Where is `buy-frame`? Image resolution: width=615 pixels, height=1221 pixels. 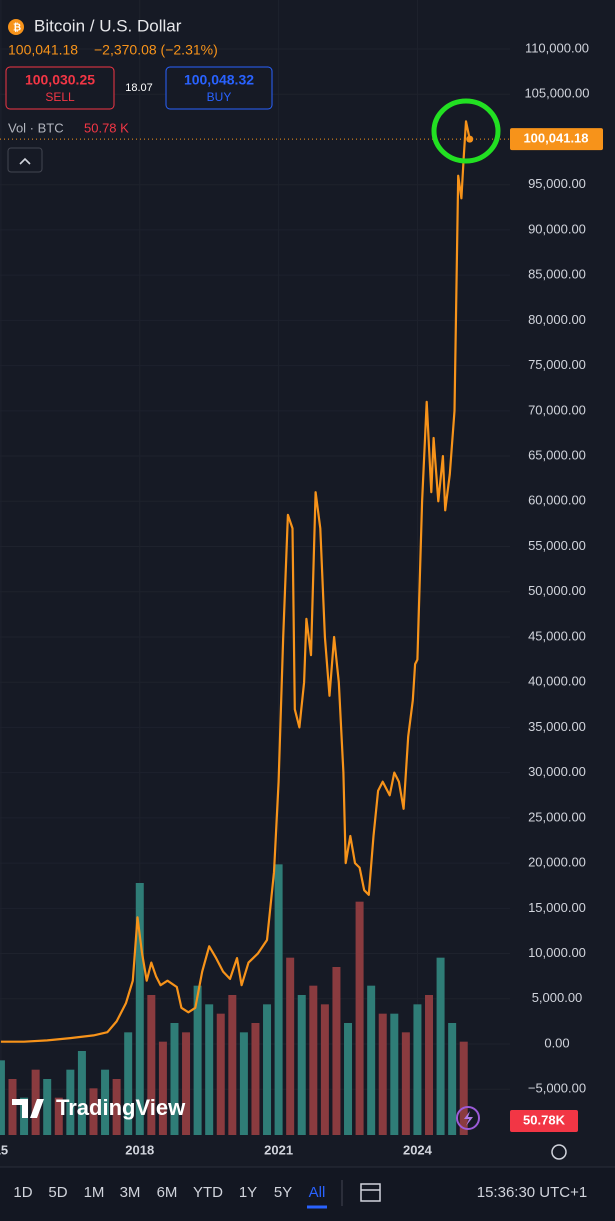
buy-frame is located at coordinates (219, 88).